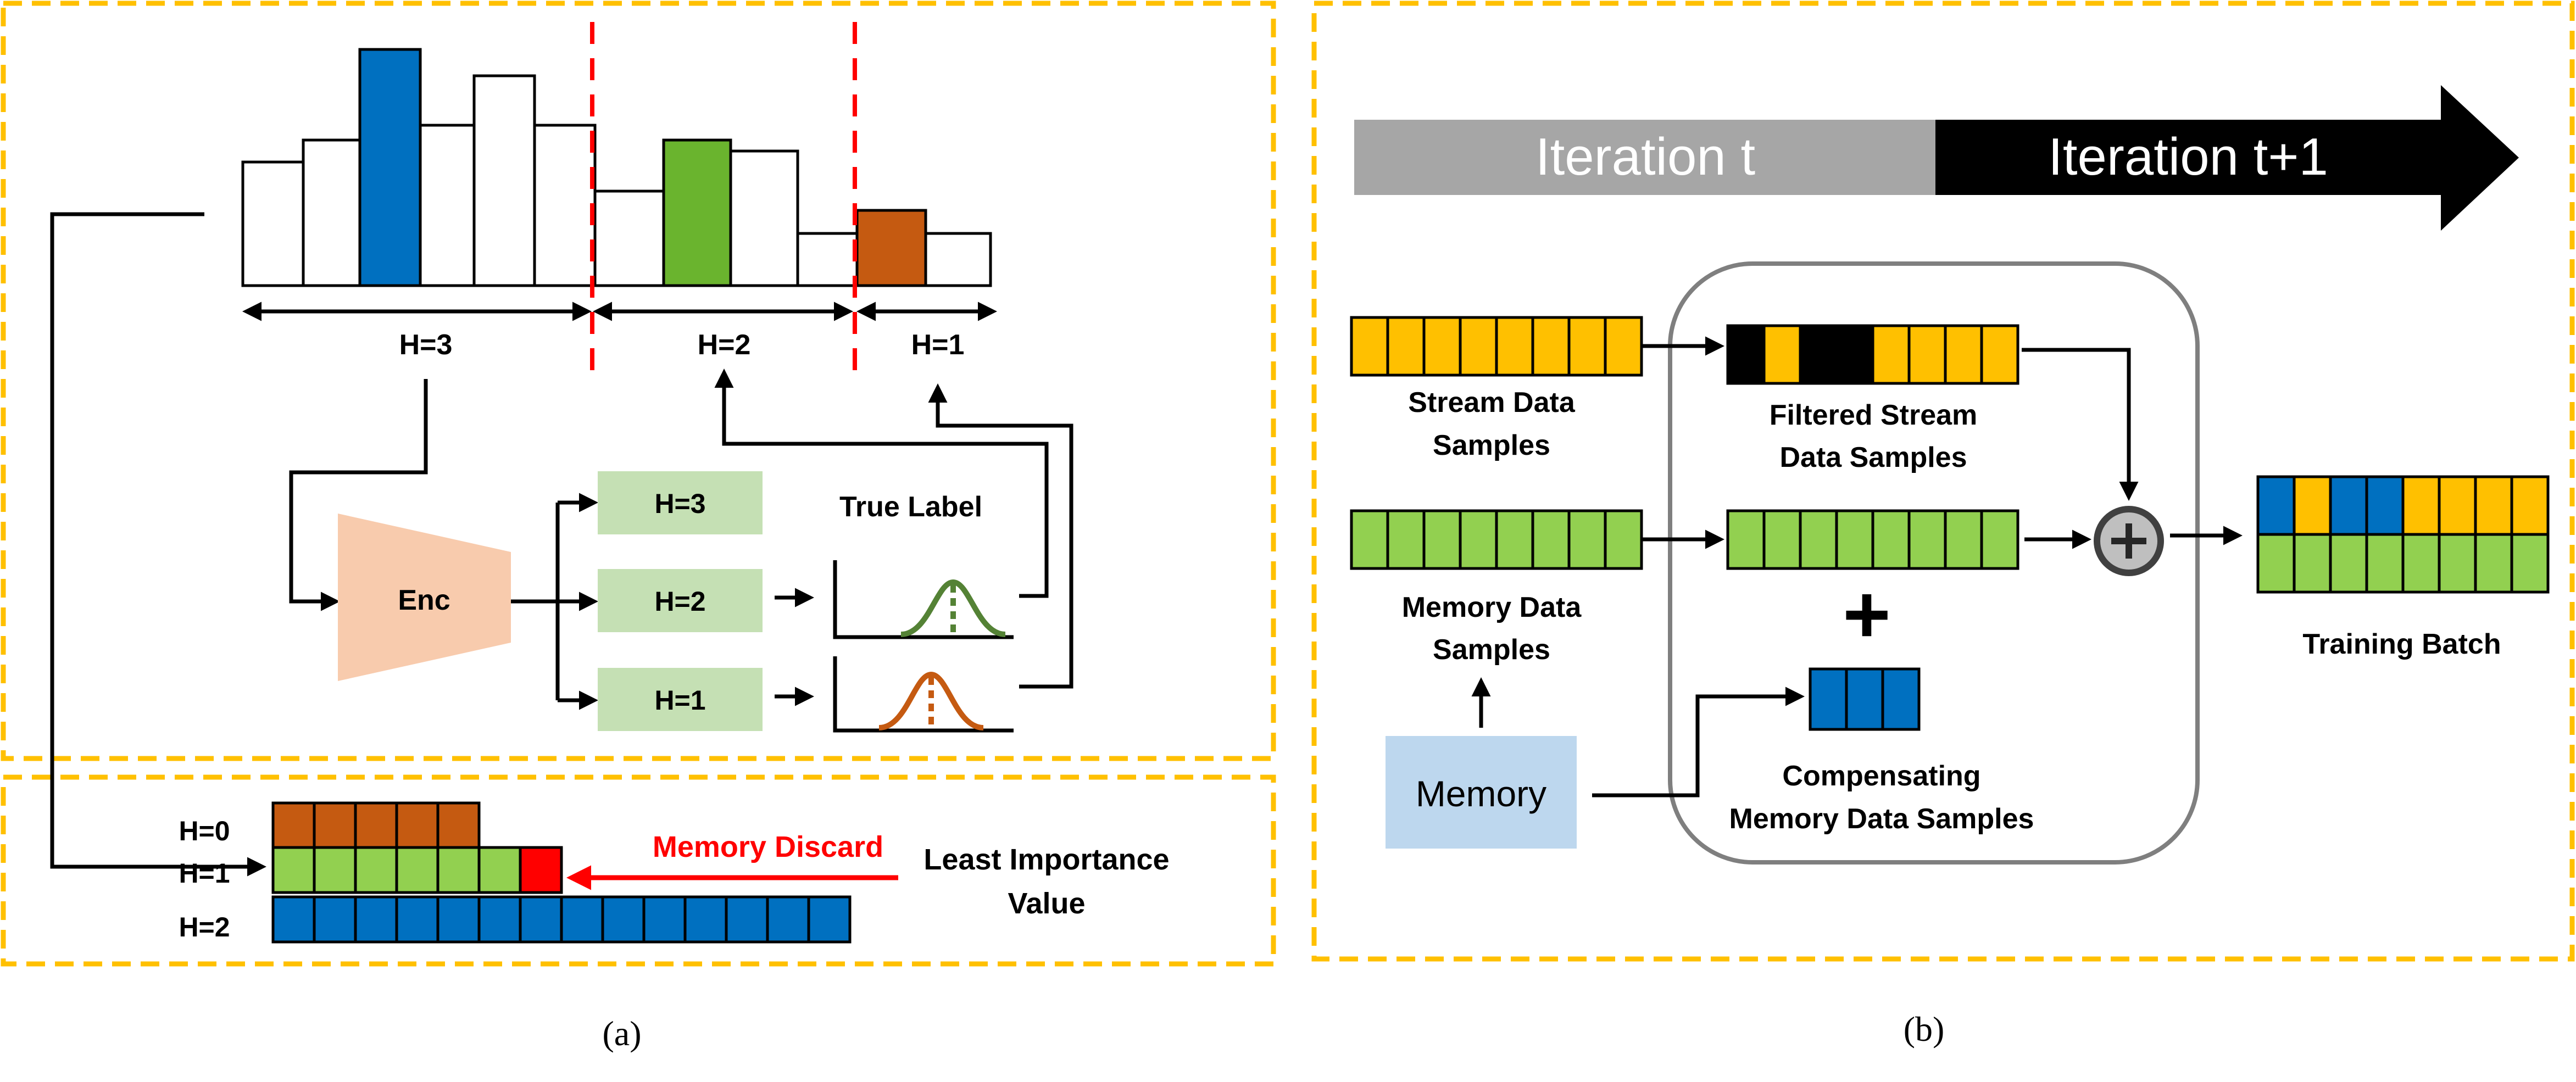 The width and height of the screenshot is (2576, 1082). I want to click on head-label-h3: H=3, so click(679, 504).